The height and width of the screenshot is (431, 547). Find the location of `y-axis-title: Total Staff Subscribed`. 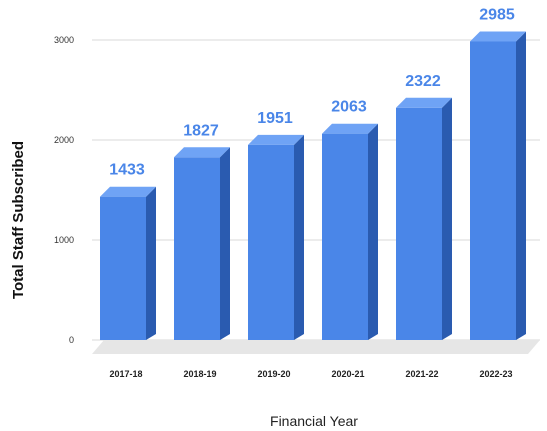

y-axis-title: Total Staff Subscribed is located at coordinates (18, 220).